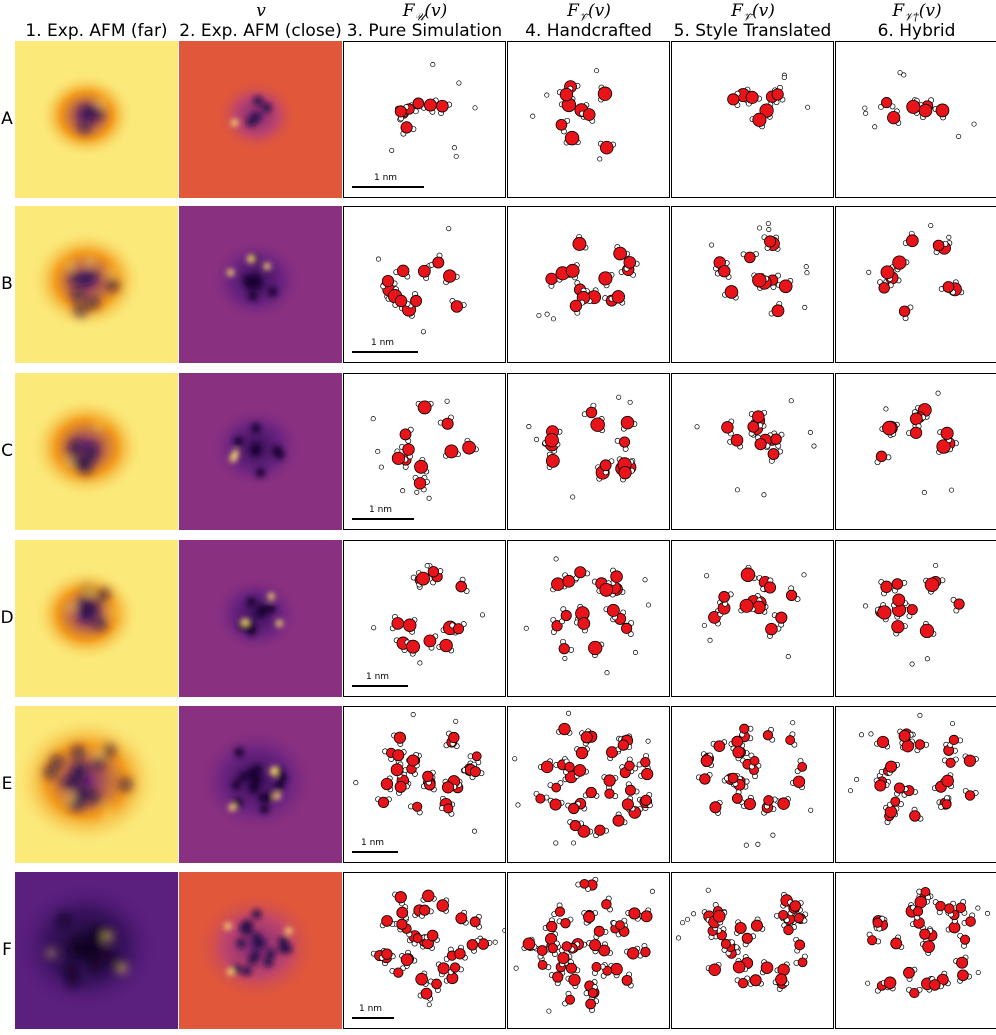  Describe the element at coordinates (898, 11) in the screenshot. I see `math-base: F` at that location.